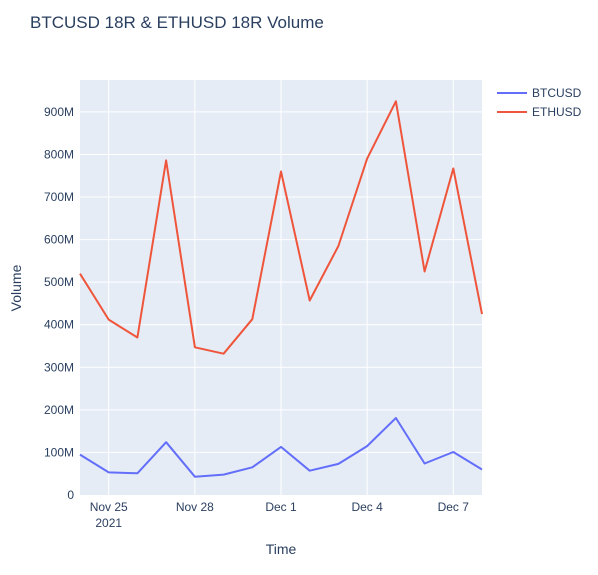 The image size is (598, 575). What do you see at coordinates (59, 325) in the screenshot?
I see `y-tick-label: 400M` at bounding box center [59, 325].